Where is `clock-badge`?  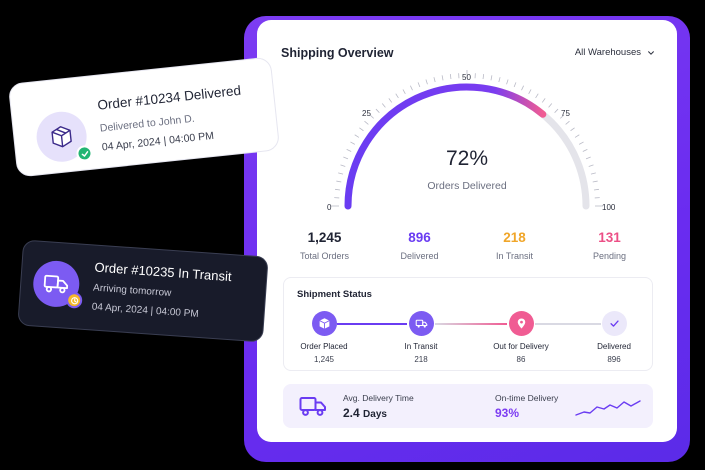 clock-badge is located at coordinates (74, 300).